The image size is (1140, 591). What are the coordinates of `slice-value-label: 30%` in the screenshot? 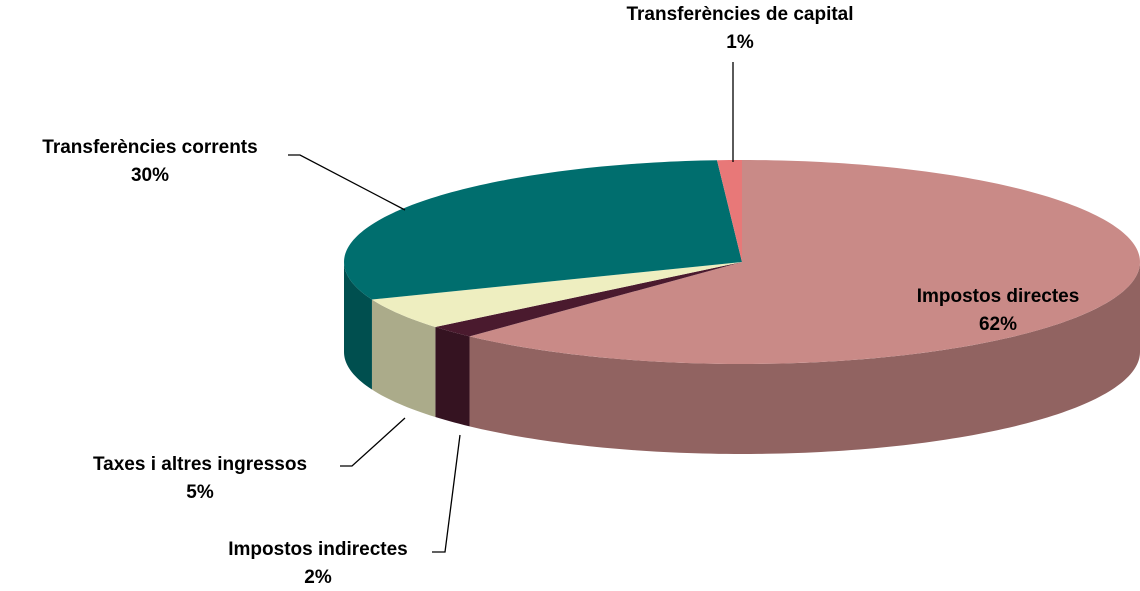 It's located at (150, 175).